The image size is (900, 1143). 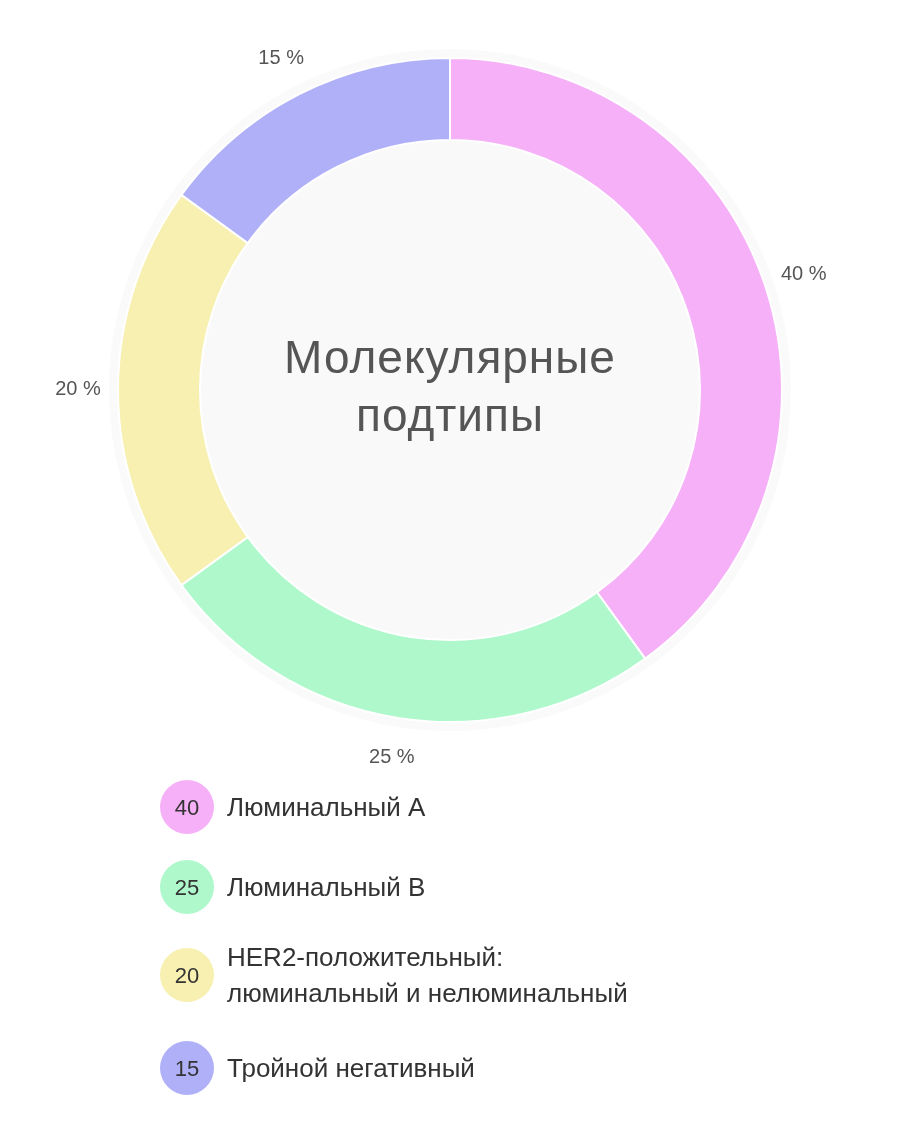 I want to click on text: Молекулярные подтипы, so click(x=450, y=386).